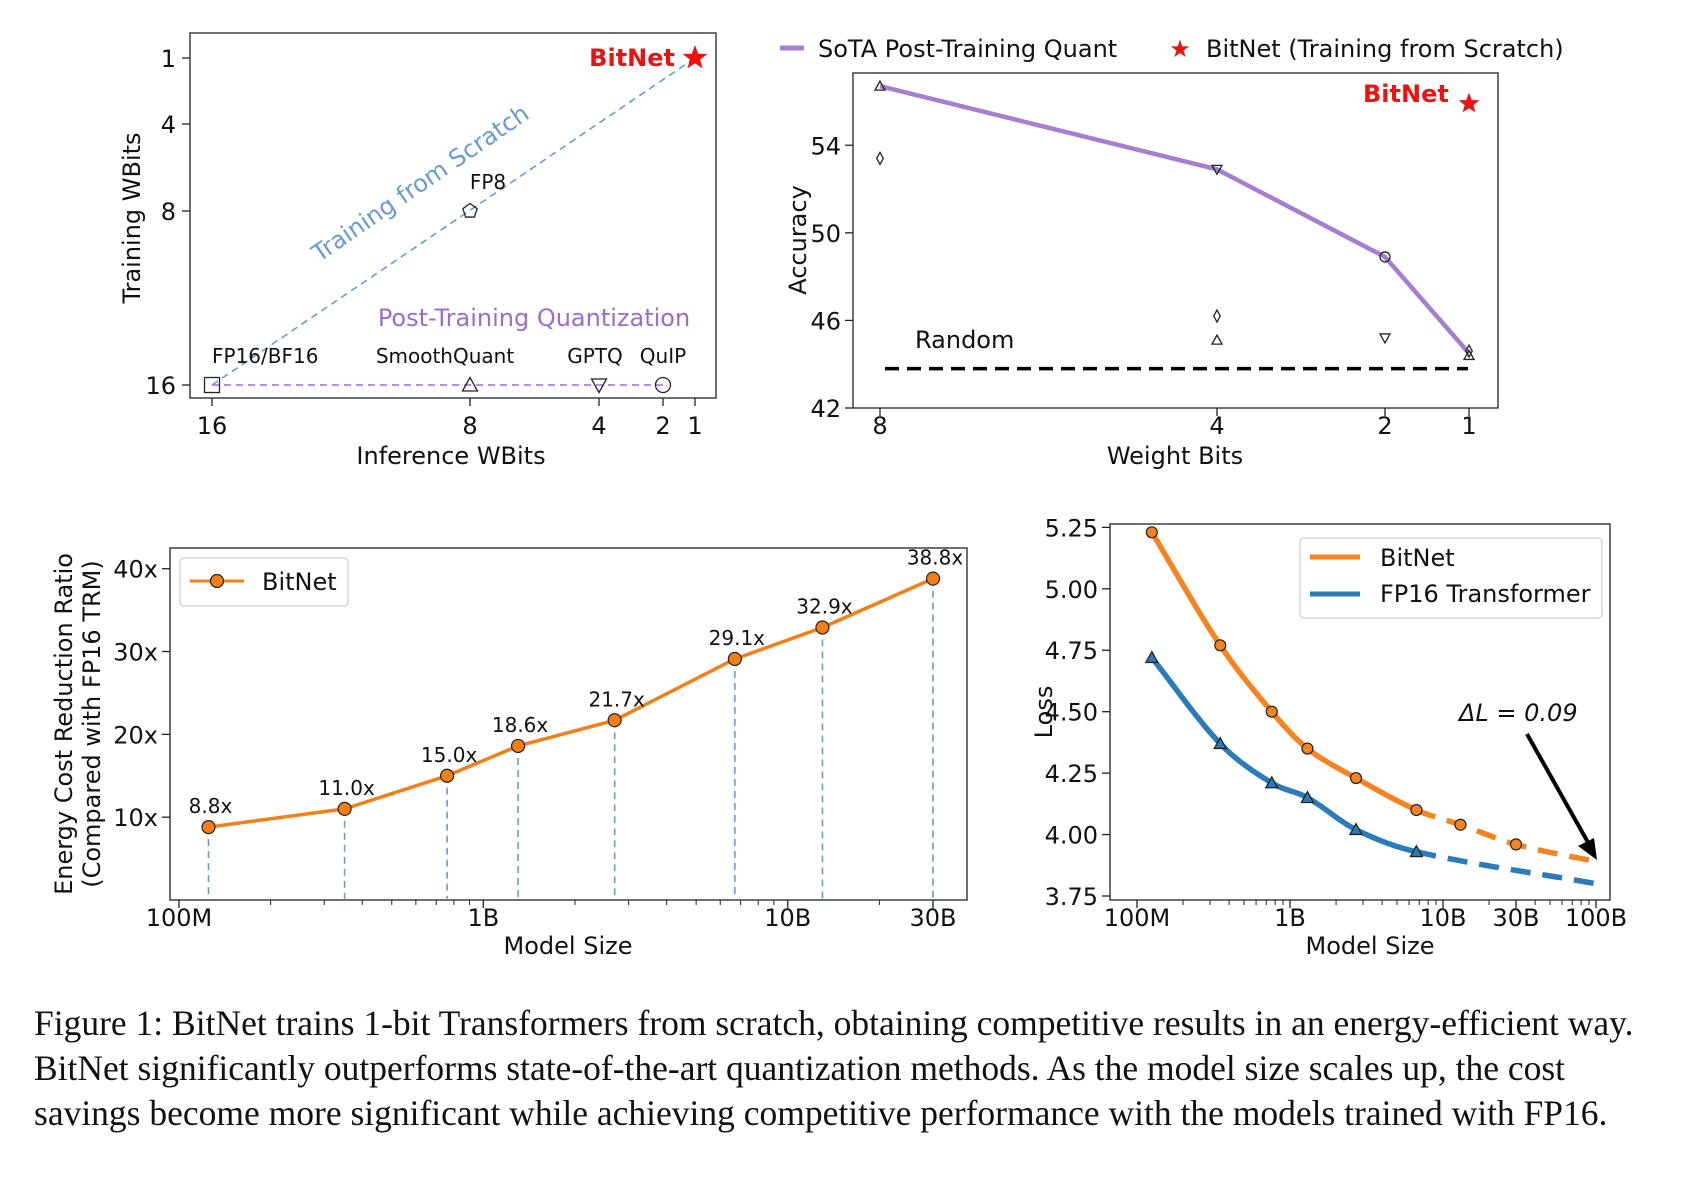 The width and height of the screenshot is (1689, 1192). Describe the element at coordinates (571, 703) in the screenshot. I see `energy-line` at that location.